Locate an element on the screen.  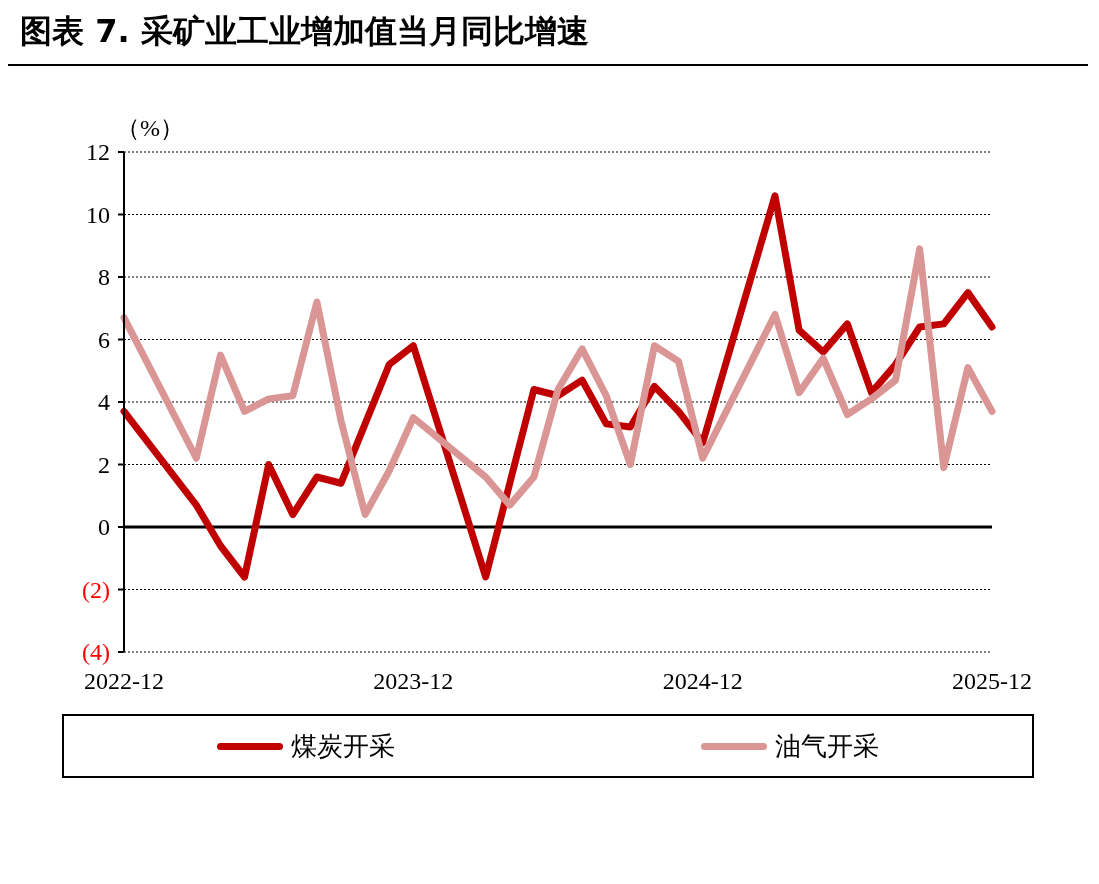
y-axis-title: （%） is located at coordinates (150, 128).